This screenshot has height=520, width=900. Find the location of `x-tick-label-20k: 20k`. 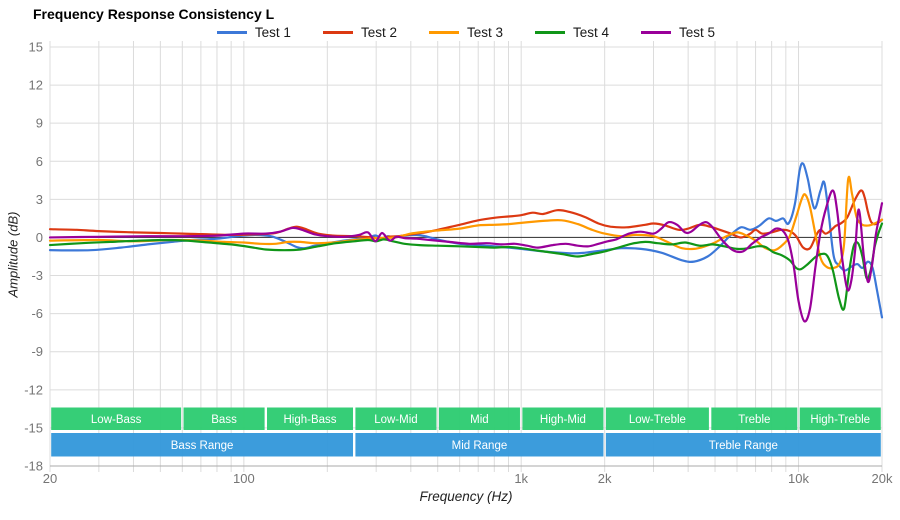

x-tick-label-20k: 20k is located at coordinates (882, 478).